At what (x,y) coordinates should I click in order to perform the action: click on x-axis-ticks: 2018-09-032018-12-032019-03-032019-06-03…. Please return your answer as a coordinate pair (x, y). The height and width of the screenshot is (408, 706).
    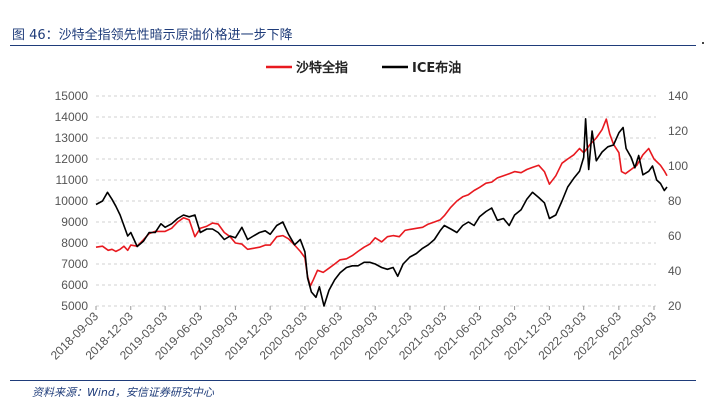
    Looking at the image, I should click on (353, 334).